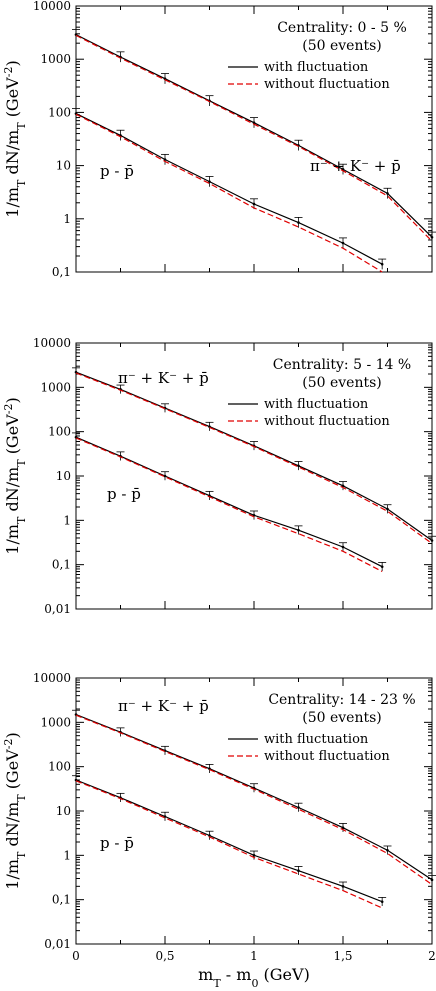  Describe the element at coordinates (254, 956) in the screenshot. I see `x-tick-label: 1` at that location.